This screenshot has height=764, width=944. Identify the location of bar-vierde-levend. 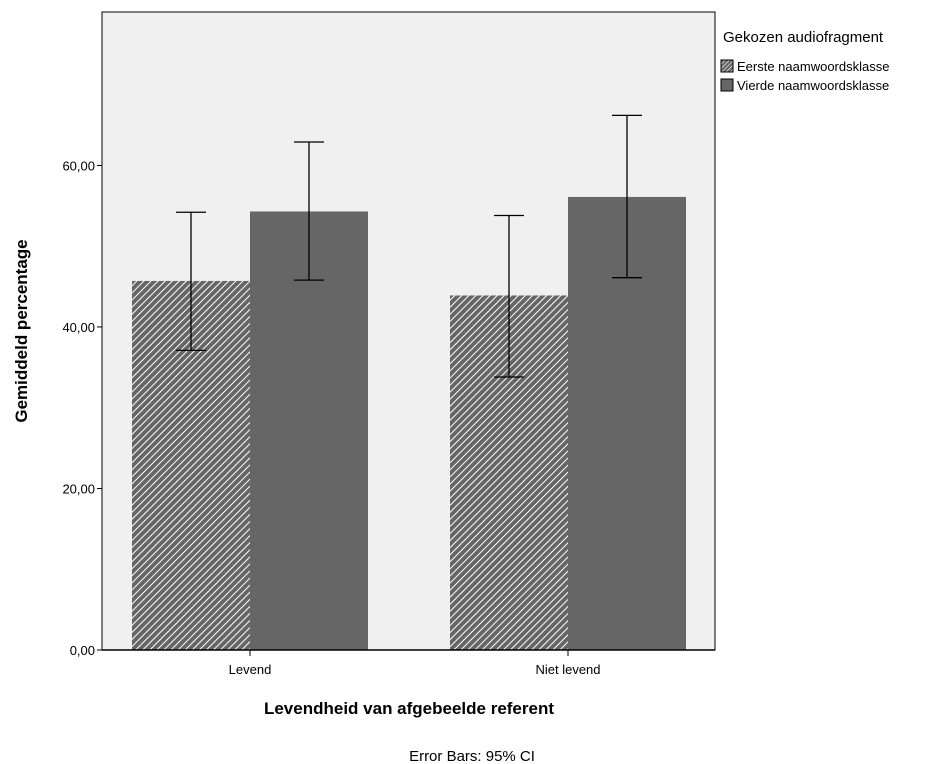
(309, 430).